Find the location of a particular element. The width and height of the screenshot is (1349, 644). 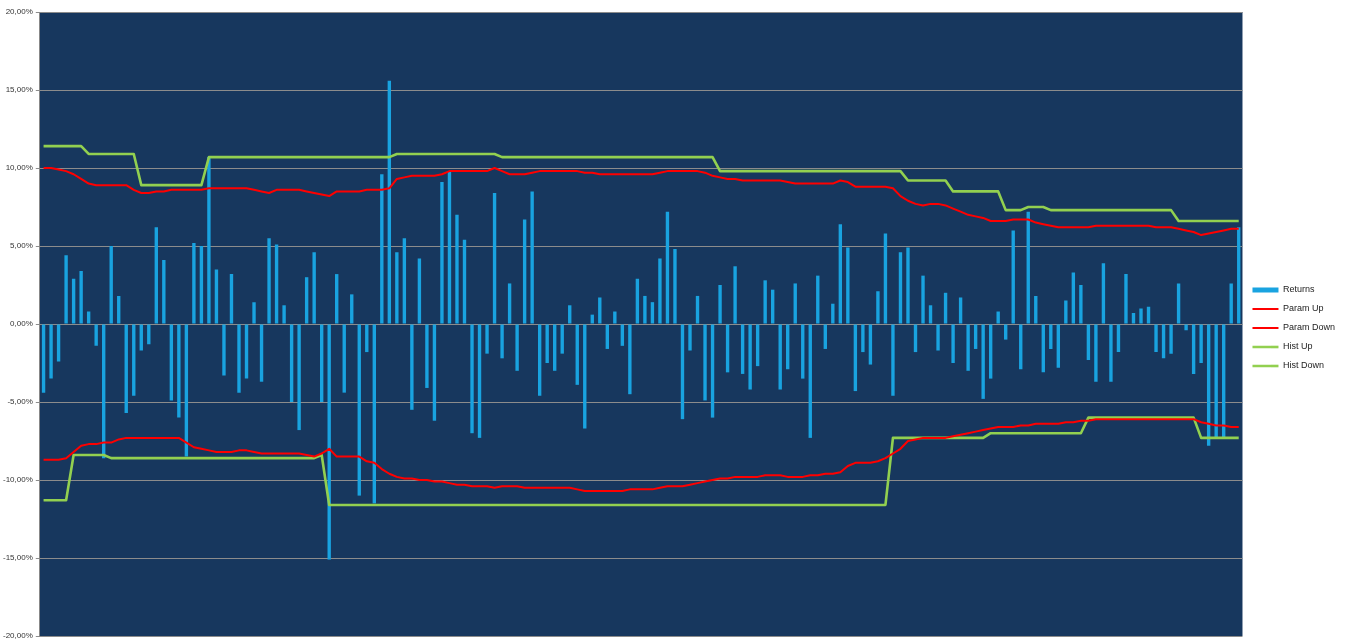

legend-label: Hist Up is located at coordinates (1297, 346).